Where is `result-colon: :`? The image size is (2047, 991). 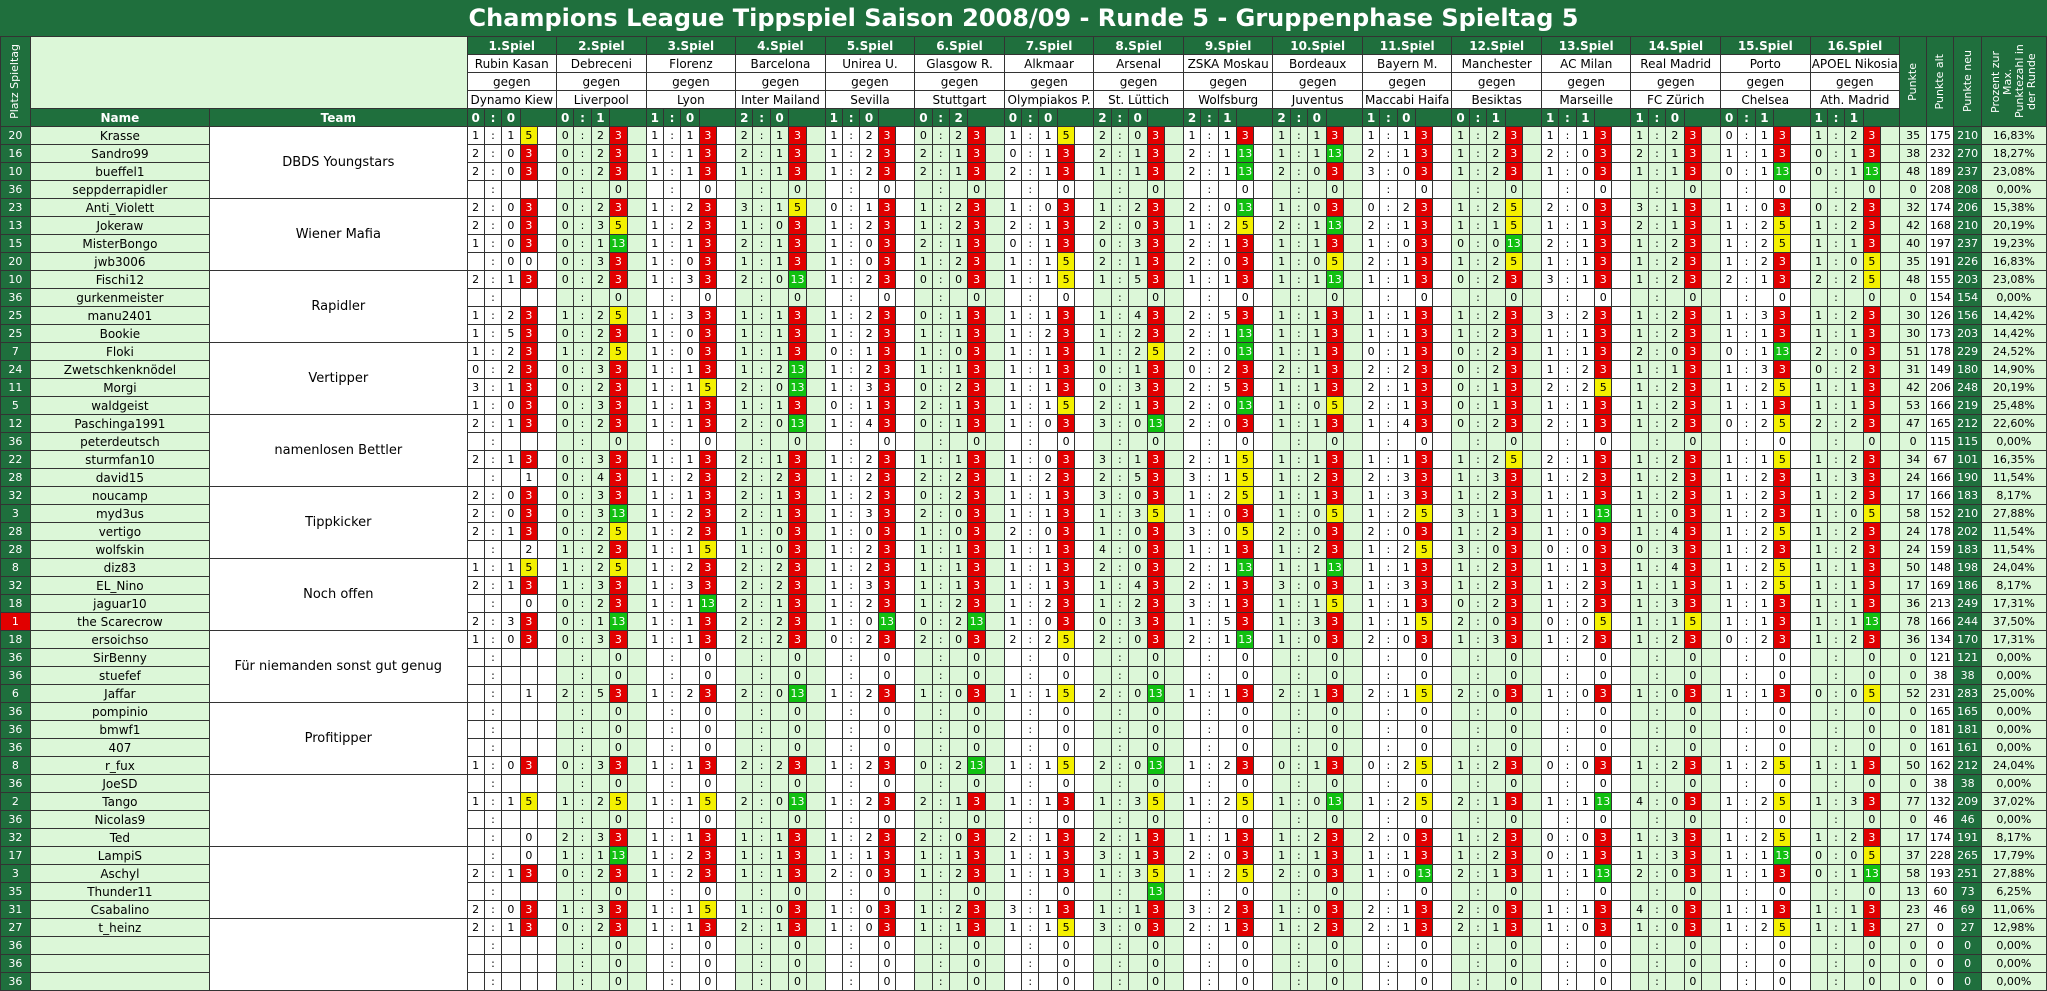 result-colon: : is located at coordinates (582, 117).